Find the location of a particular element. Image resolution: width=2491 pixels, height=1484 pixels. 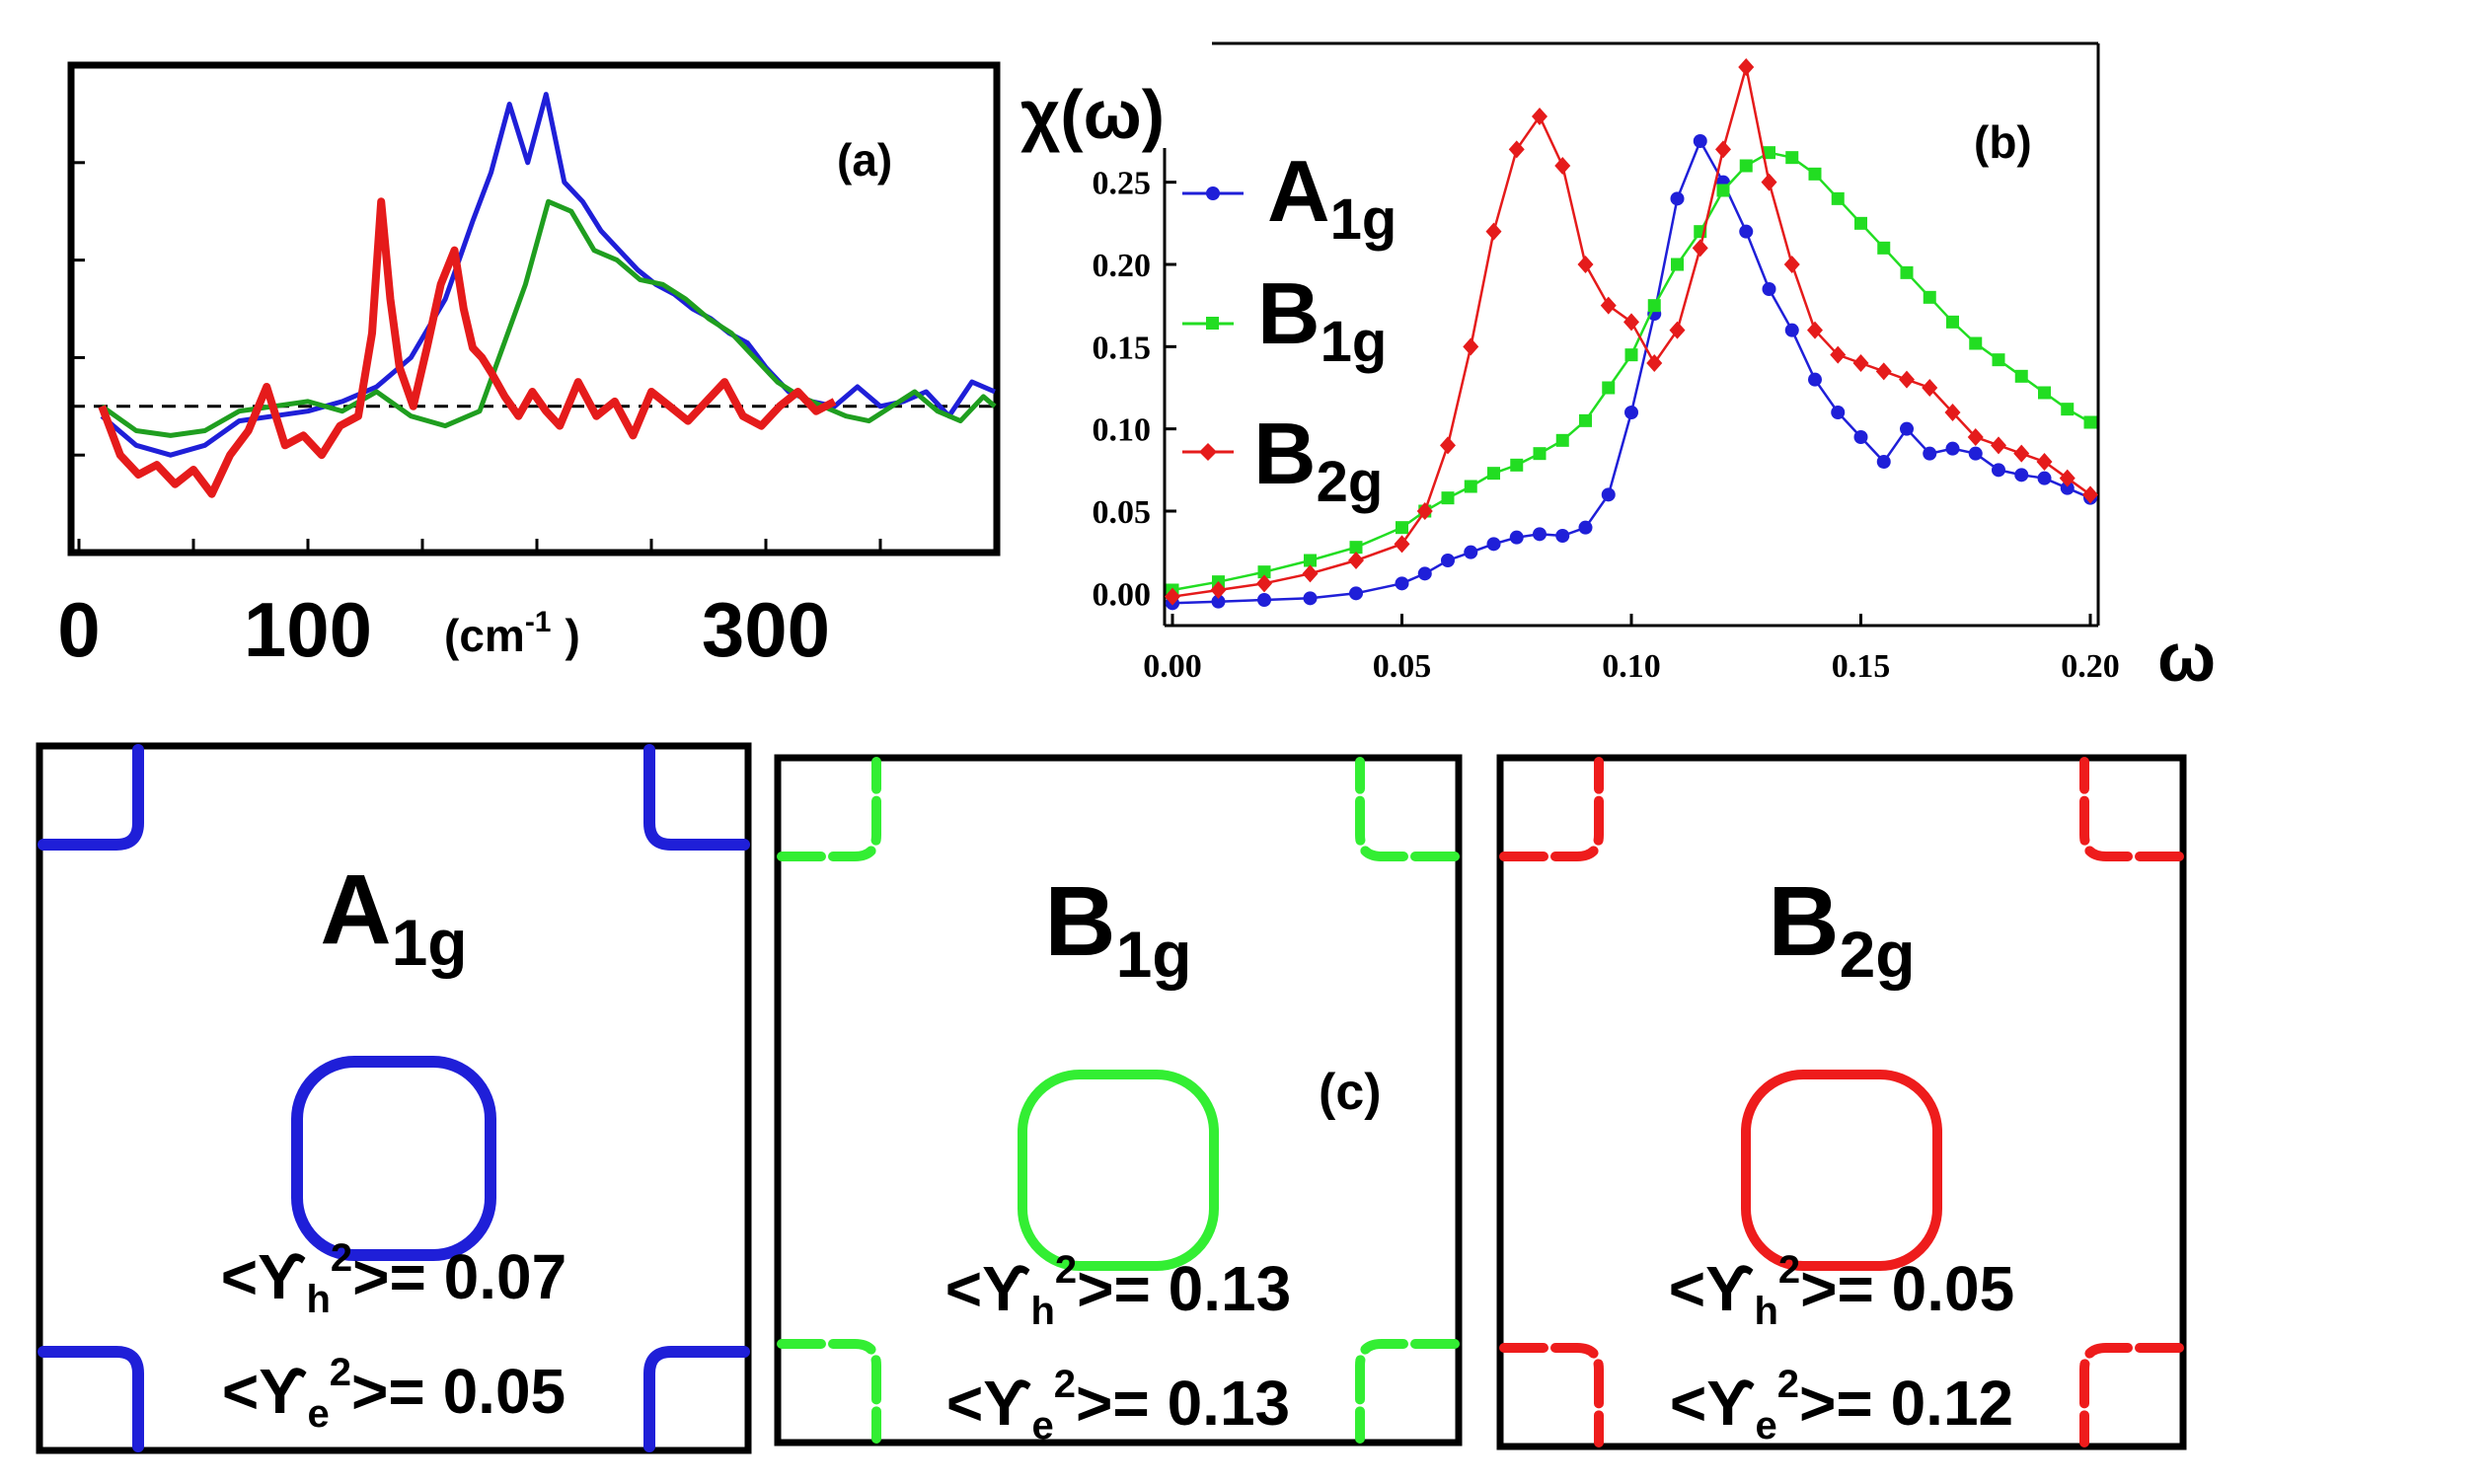

panel-c-a1g-electron-pocket is located at coordinates (91, 1399).